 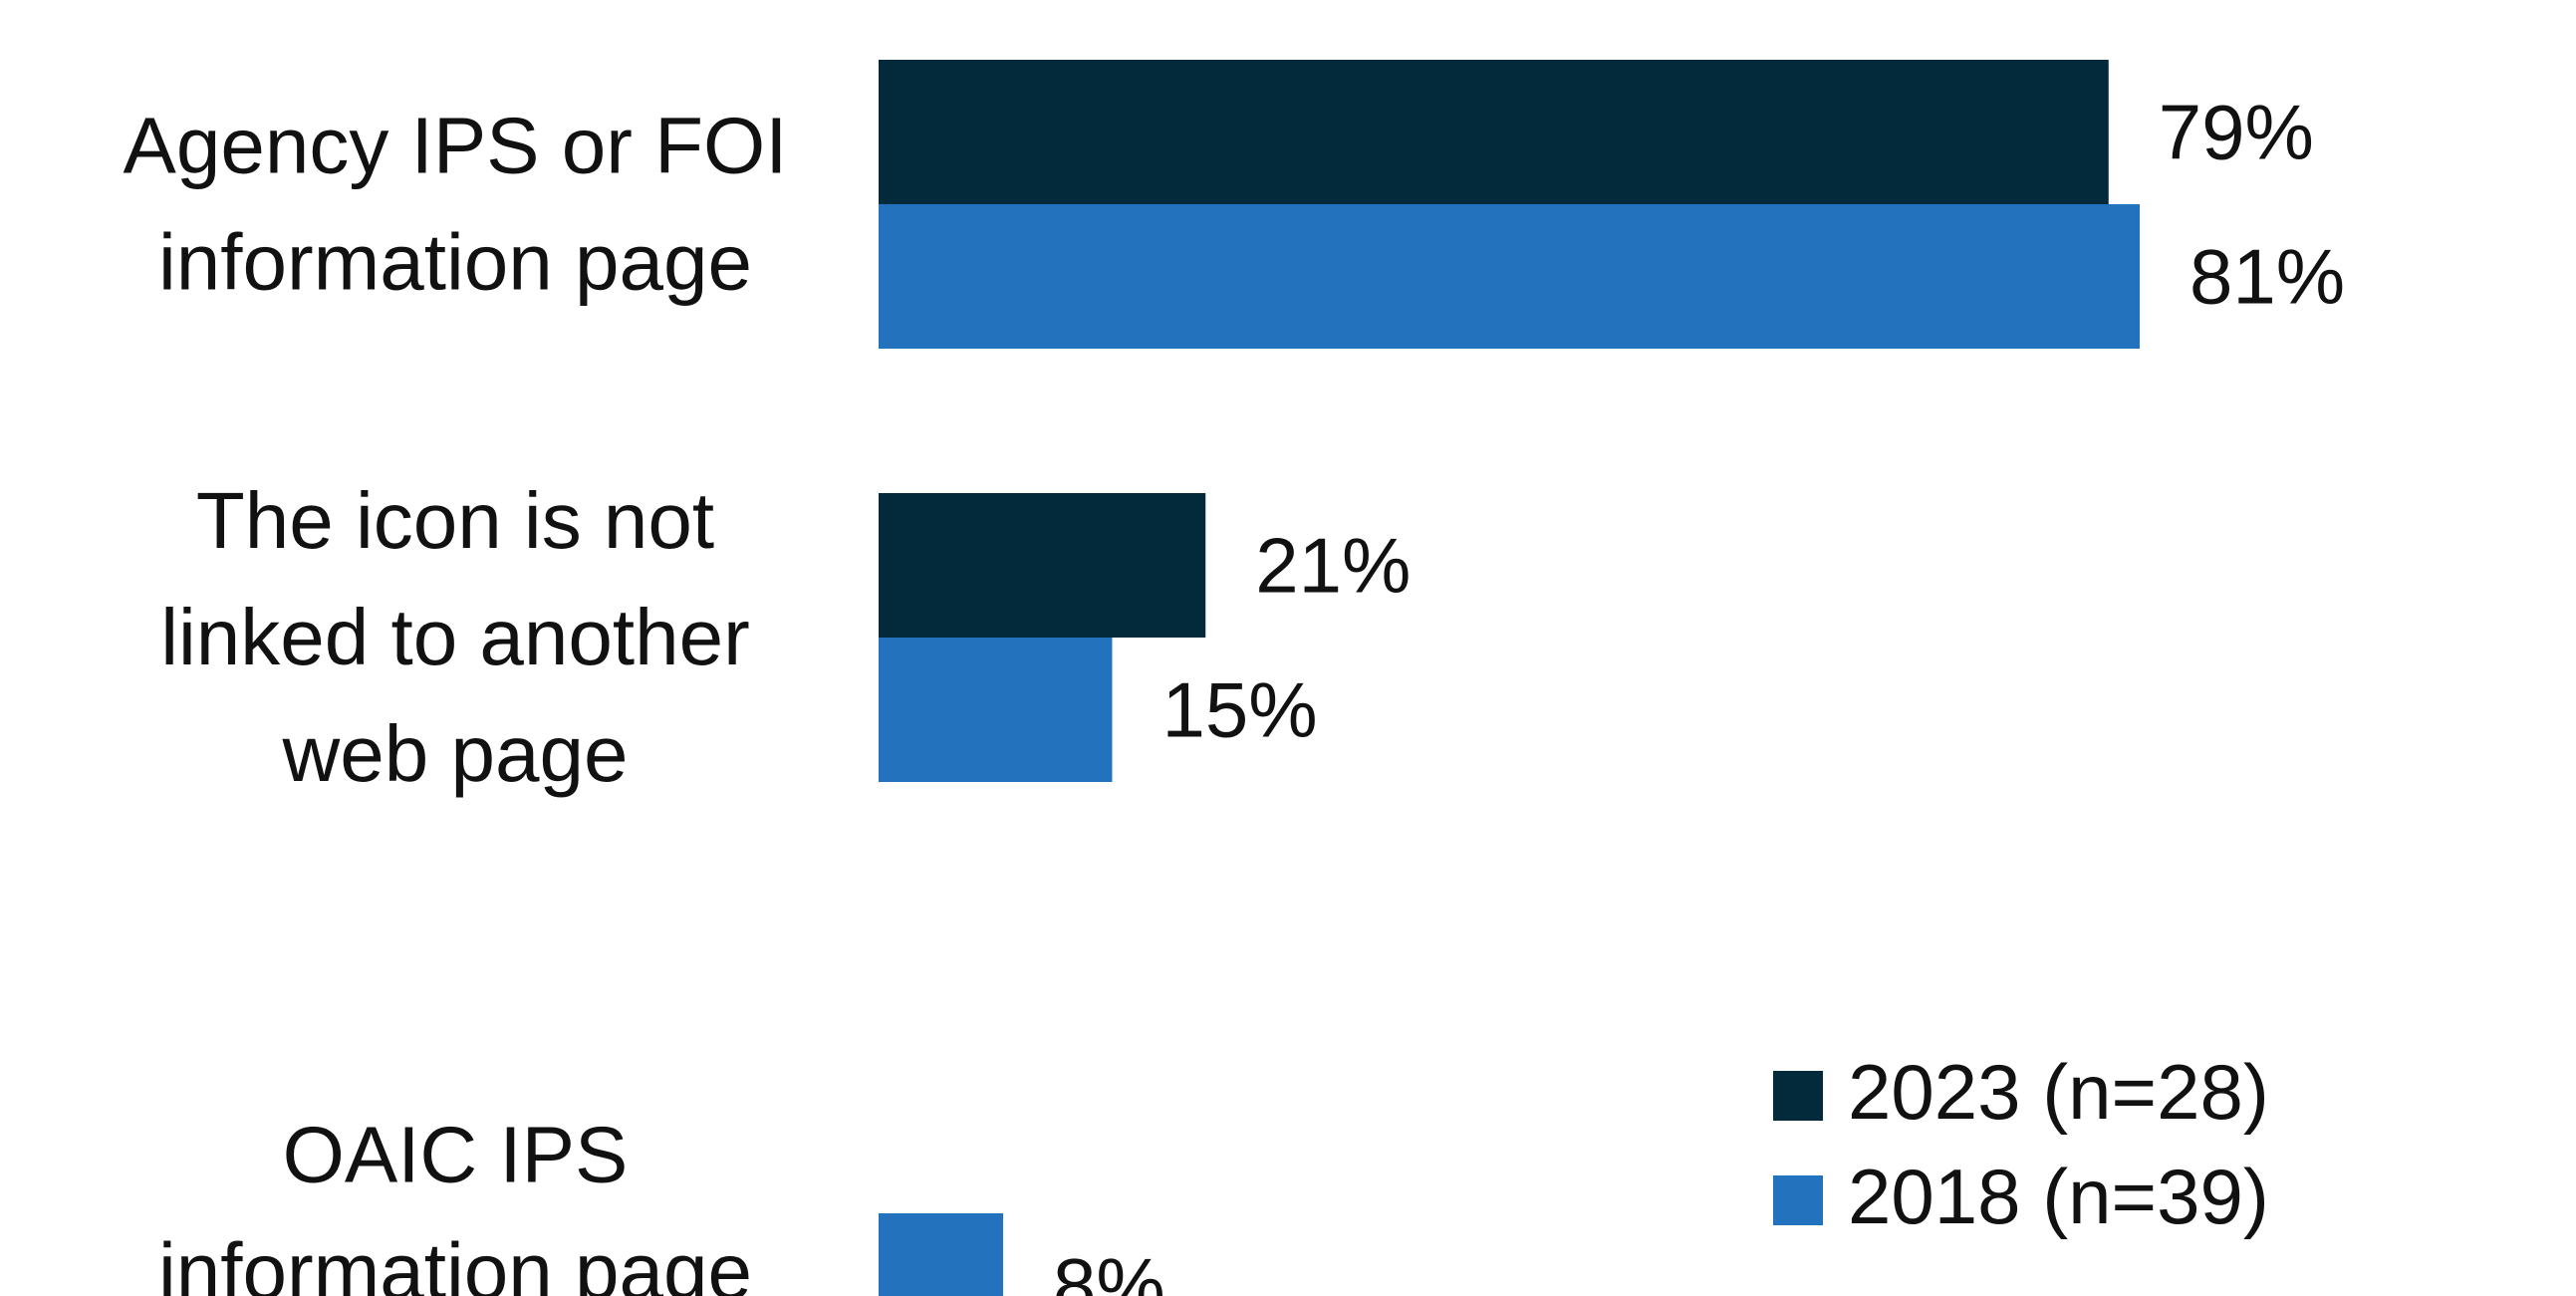 What do you see at coordinates (455, 520) in the screenshot?
I see `category-label: The icon is not` at bounding box center [455, 520].